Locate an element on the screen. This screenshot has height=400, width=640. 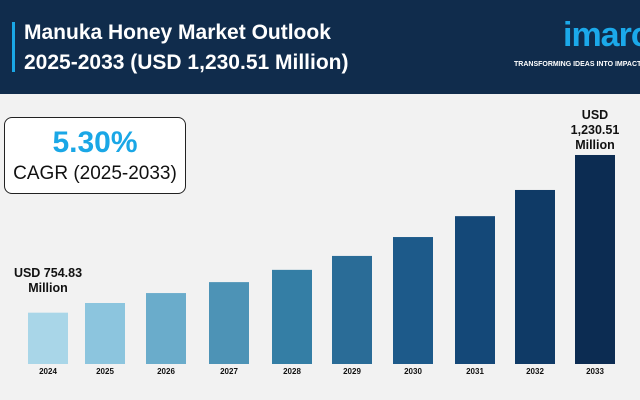
x-tick-label: 2029 is located at coordinates (352, 371).